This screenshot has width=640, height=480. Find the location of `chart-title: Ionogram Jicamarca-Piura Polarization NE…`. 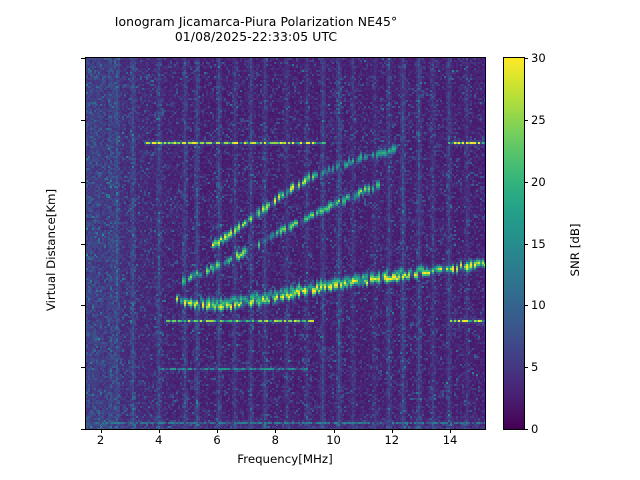

chart-title: Ionogram Jicamarca-Piura Polarization NE… is located at coordinates (256, 29).